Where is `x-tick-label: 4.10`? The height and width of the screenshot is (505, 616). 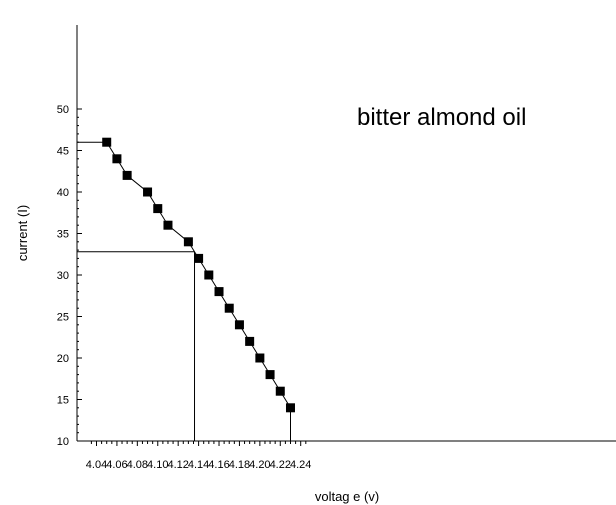 x-tick-label: 4.10 is located at coordinates (157, 465).